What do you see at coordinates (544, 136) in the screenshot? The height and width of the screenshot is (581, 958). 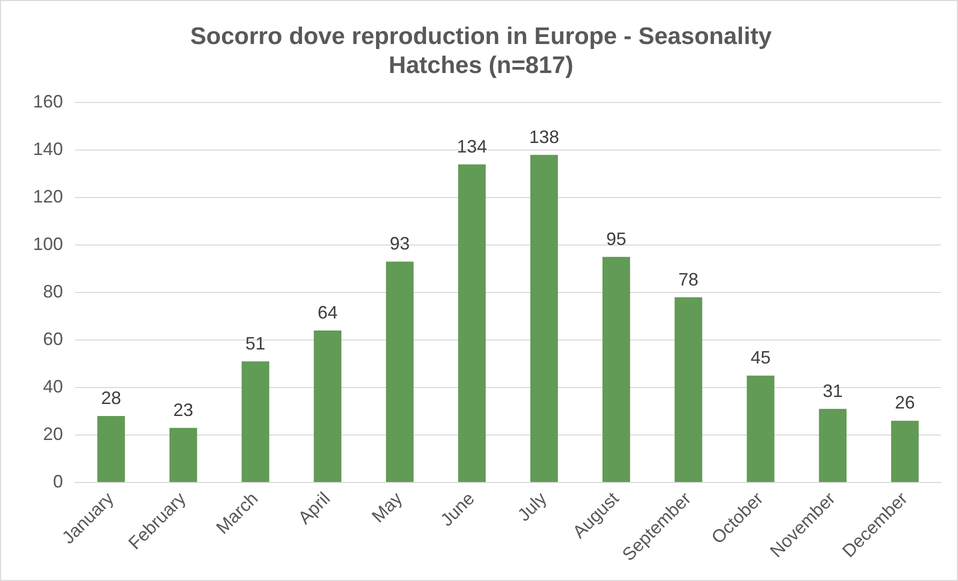 I see `data-label: 138` at bounding box center [544, 136].